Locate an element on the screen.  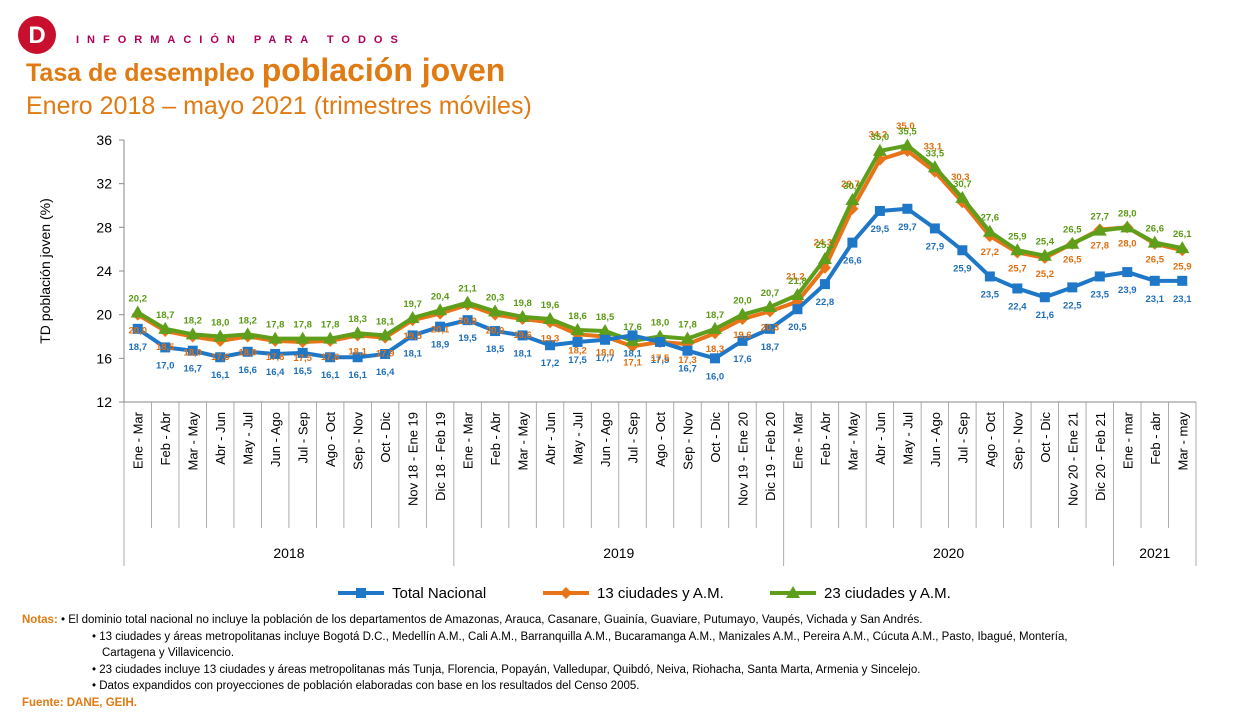
data-label: 16,7 is located at coordinates (192, 369).